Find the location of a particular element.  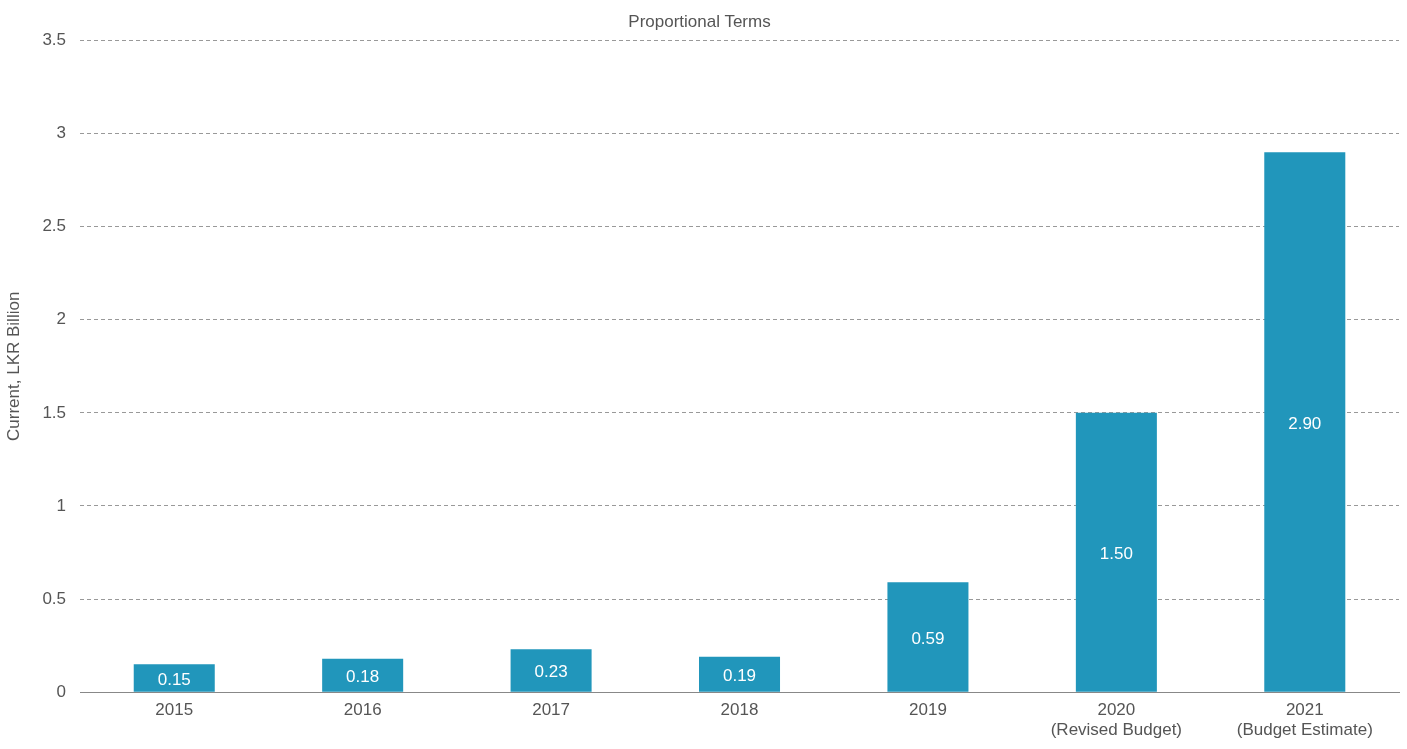

y-tick-label: 2.5 is located at coordinates (54, 226).